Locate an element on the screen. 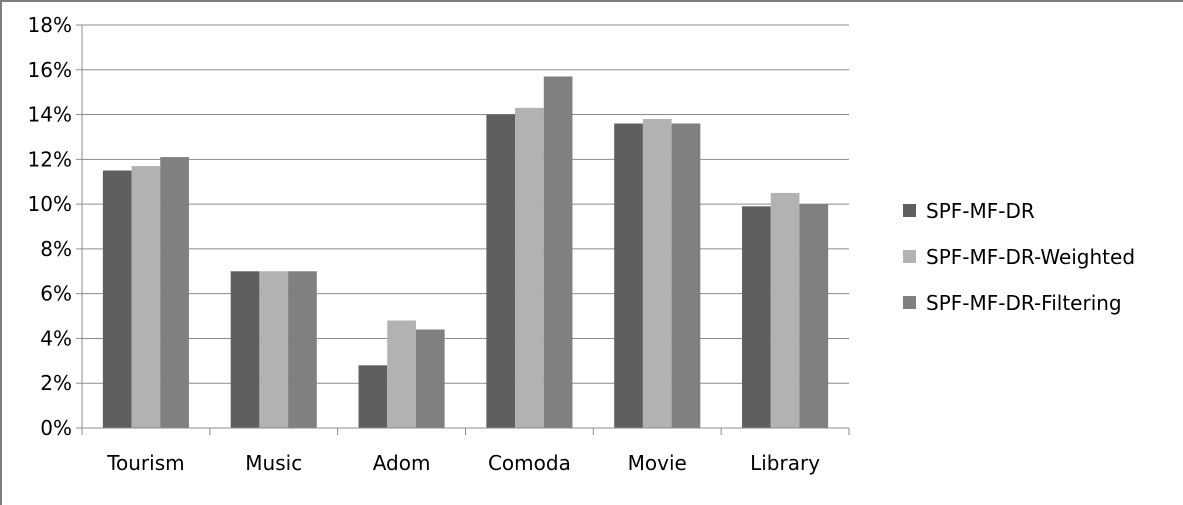 This screenshot has width=1183, height=505. bar-spf-mf-dr-weighted-comoda is located at coordinates (529, 267).